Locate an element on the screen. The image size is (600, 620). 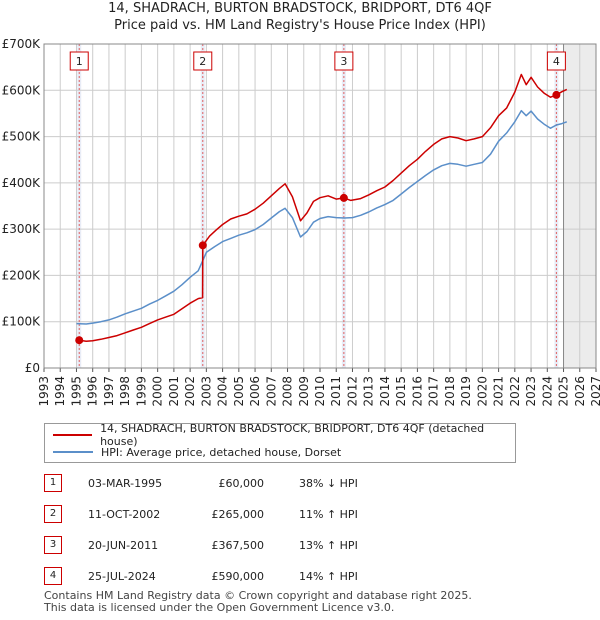
x-tick-label: 2000 is located at coordinates (158, 391).